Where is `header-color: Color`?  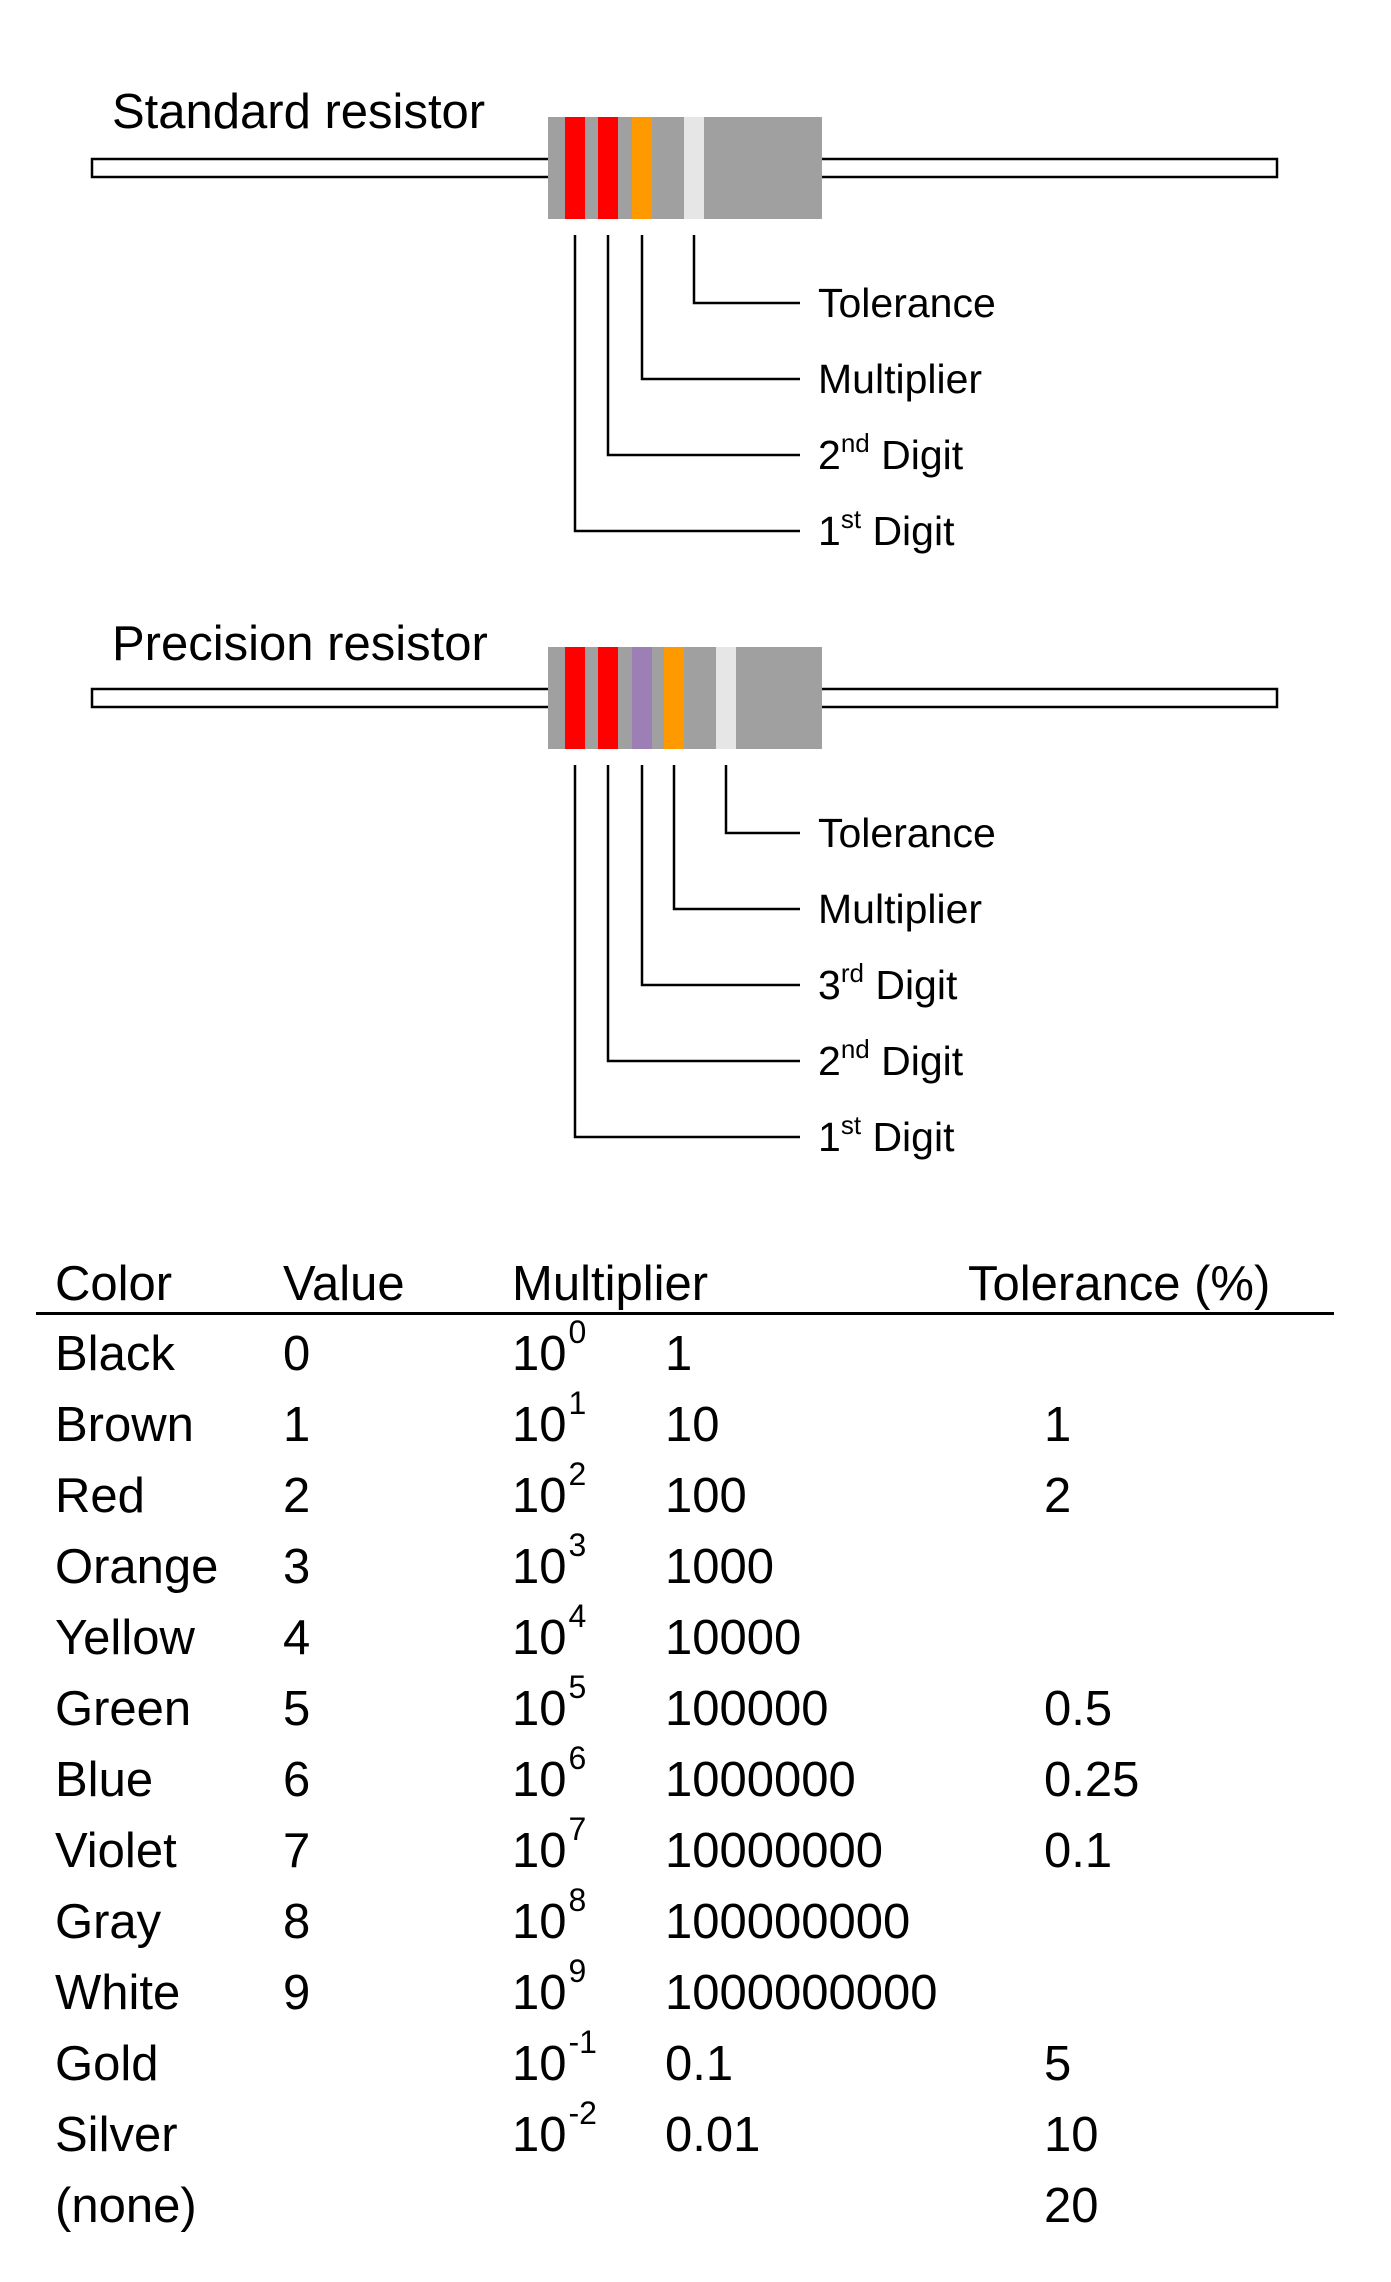 header-color: Color is located at coordinates (114, 1284).